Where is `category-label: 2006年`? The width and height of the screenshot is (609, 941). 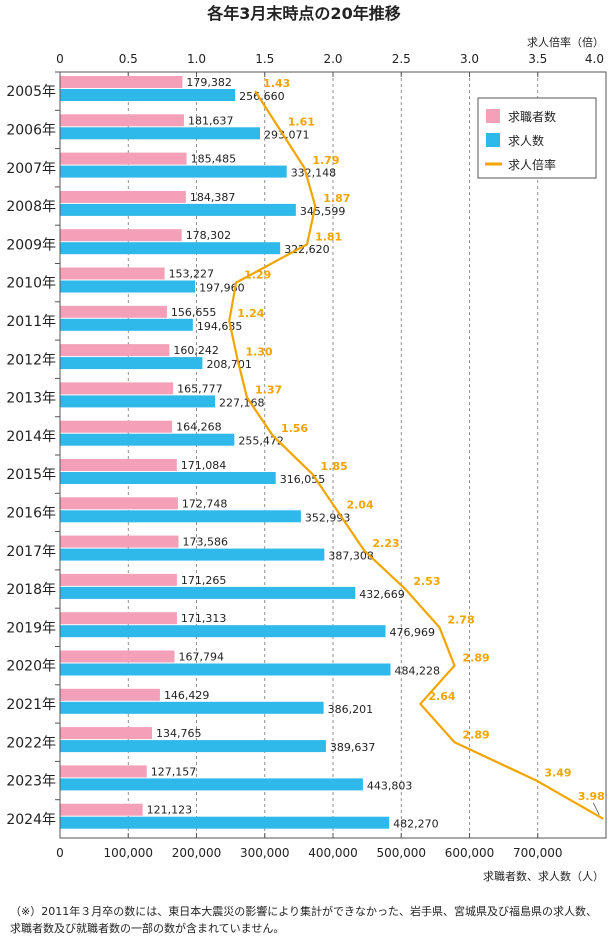
category-label: 2006年 is located at coordinates (31, 130).